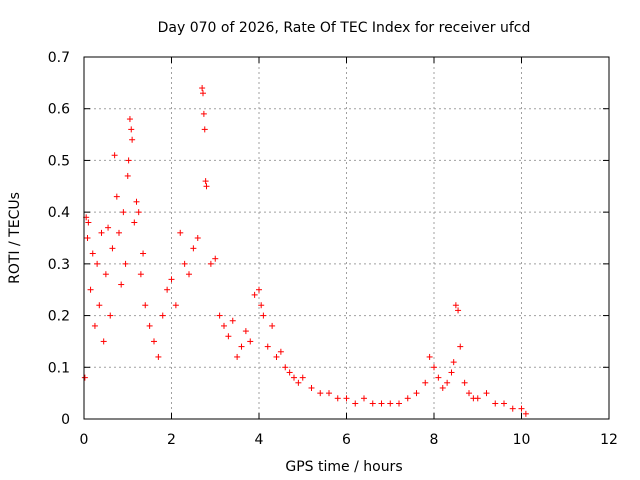  What do you see at coordinates (259, 440) in the screenshot?
I see `x-tick-label: 4` at bounding box center [259, 440].